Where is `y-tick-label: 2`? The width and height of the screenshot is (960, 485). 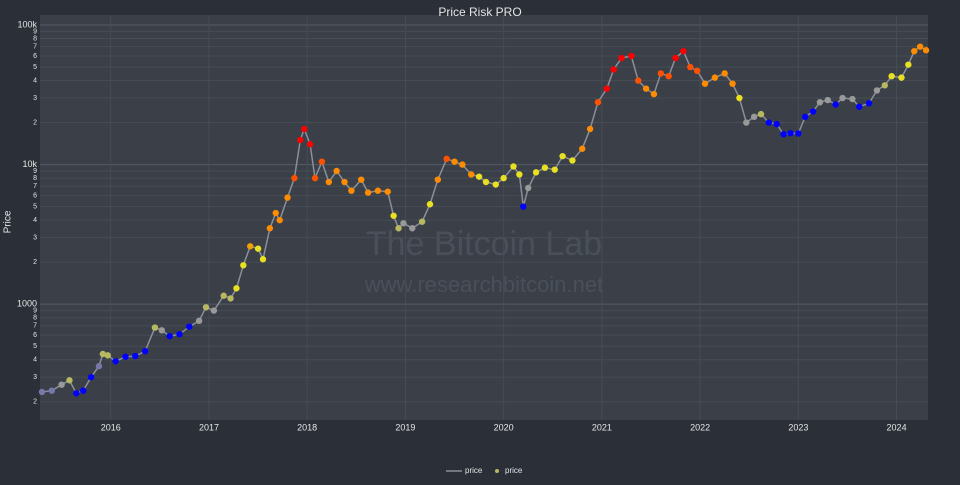
y-tick-label: 2 is located at coordinates (35, 402).